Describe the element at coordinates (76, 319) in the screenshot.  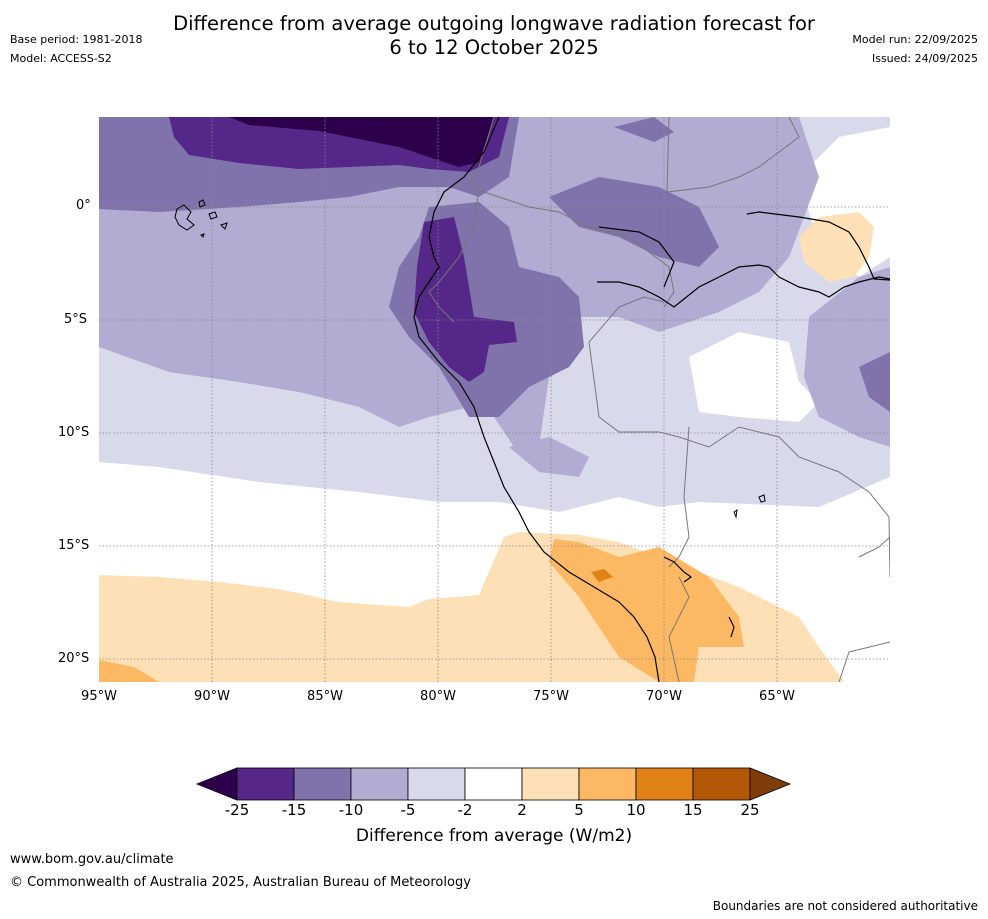
I see `lat-label-5s: 5°S` at that location.